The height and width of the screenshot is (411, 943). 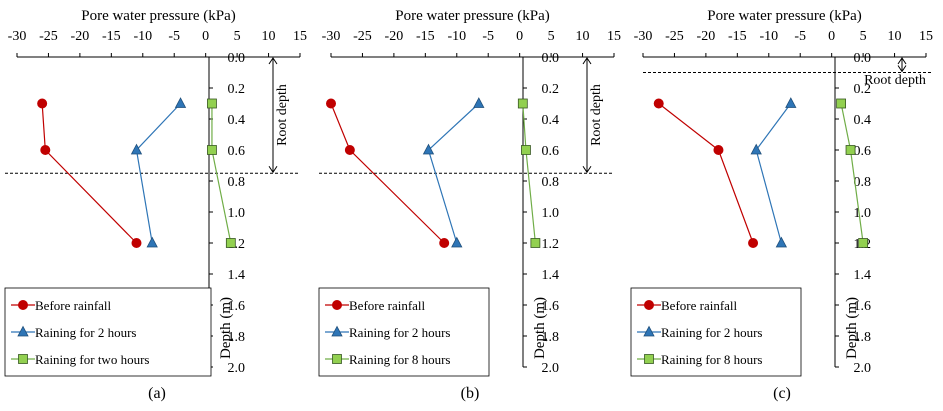 What do you see at coordinates (157, 393) in the screenshot?
I see `panel-label: (a)` at bounding box center [157, 393].